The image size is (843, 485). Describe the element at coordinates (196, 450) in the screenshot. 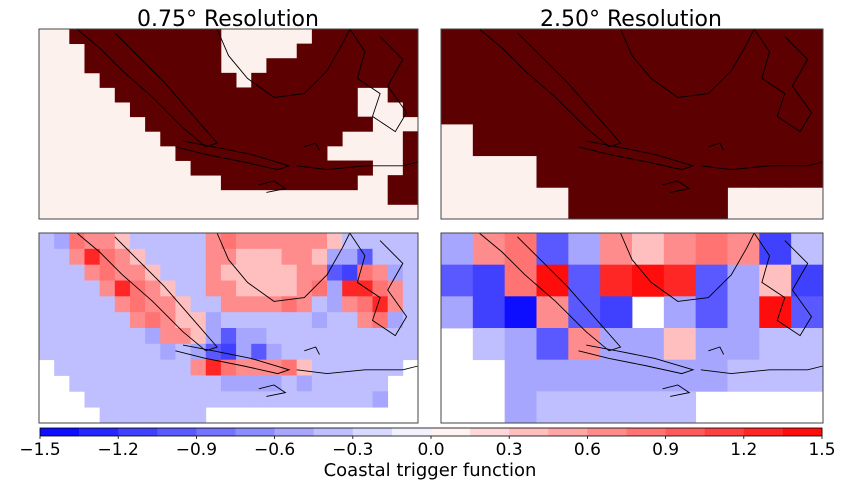

I see `colorbar-tick-label: −0.9` at that location.